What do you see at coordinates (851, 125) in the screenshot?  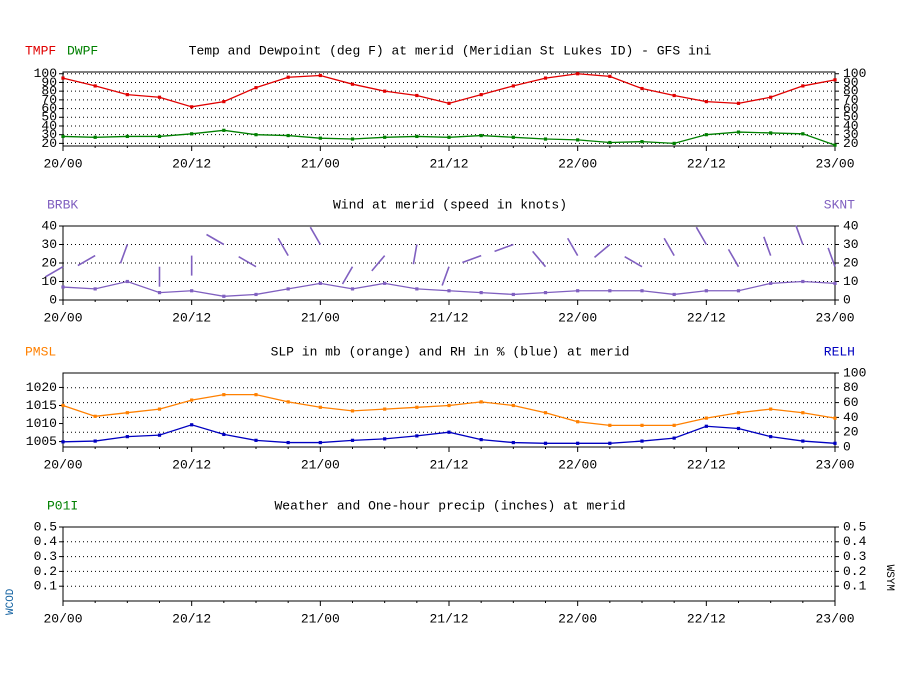 I see `y2-tick-label: 40` at bounding box center [851, 125].